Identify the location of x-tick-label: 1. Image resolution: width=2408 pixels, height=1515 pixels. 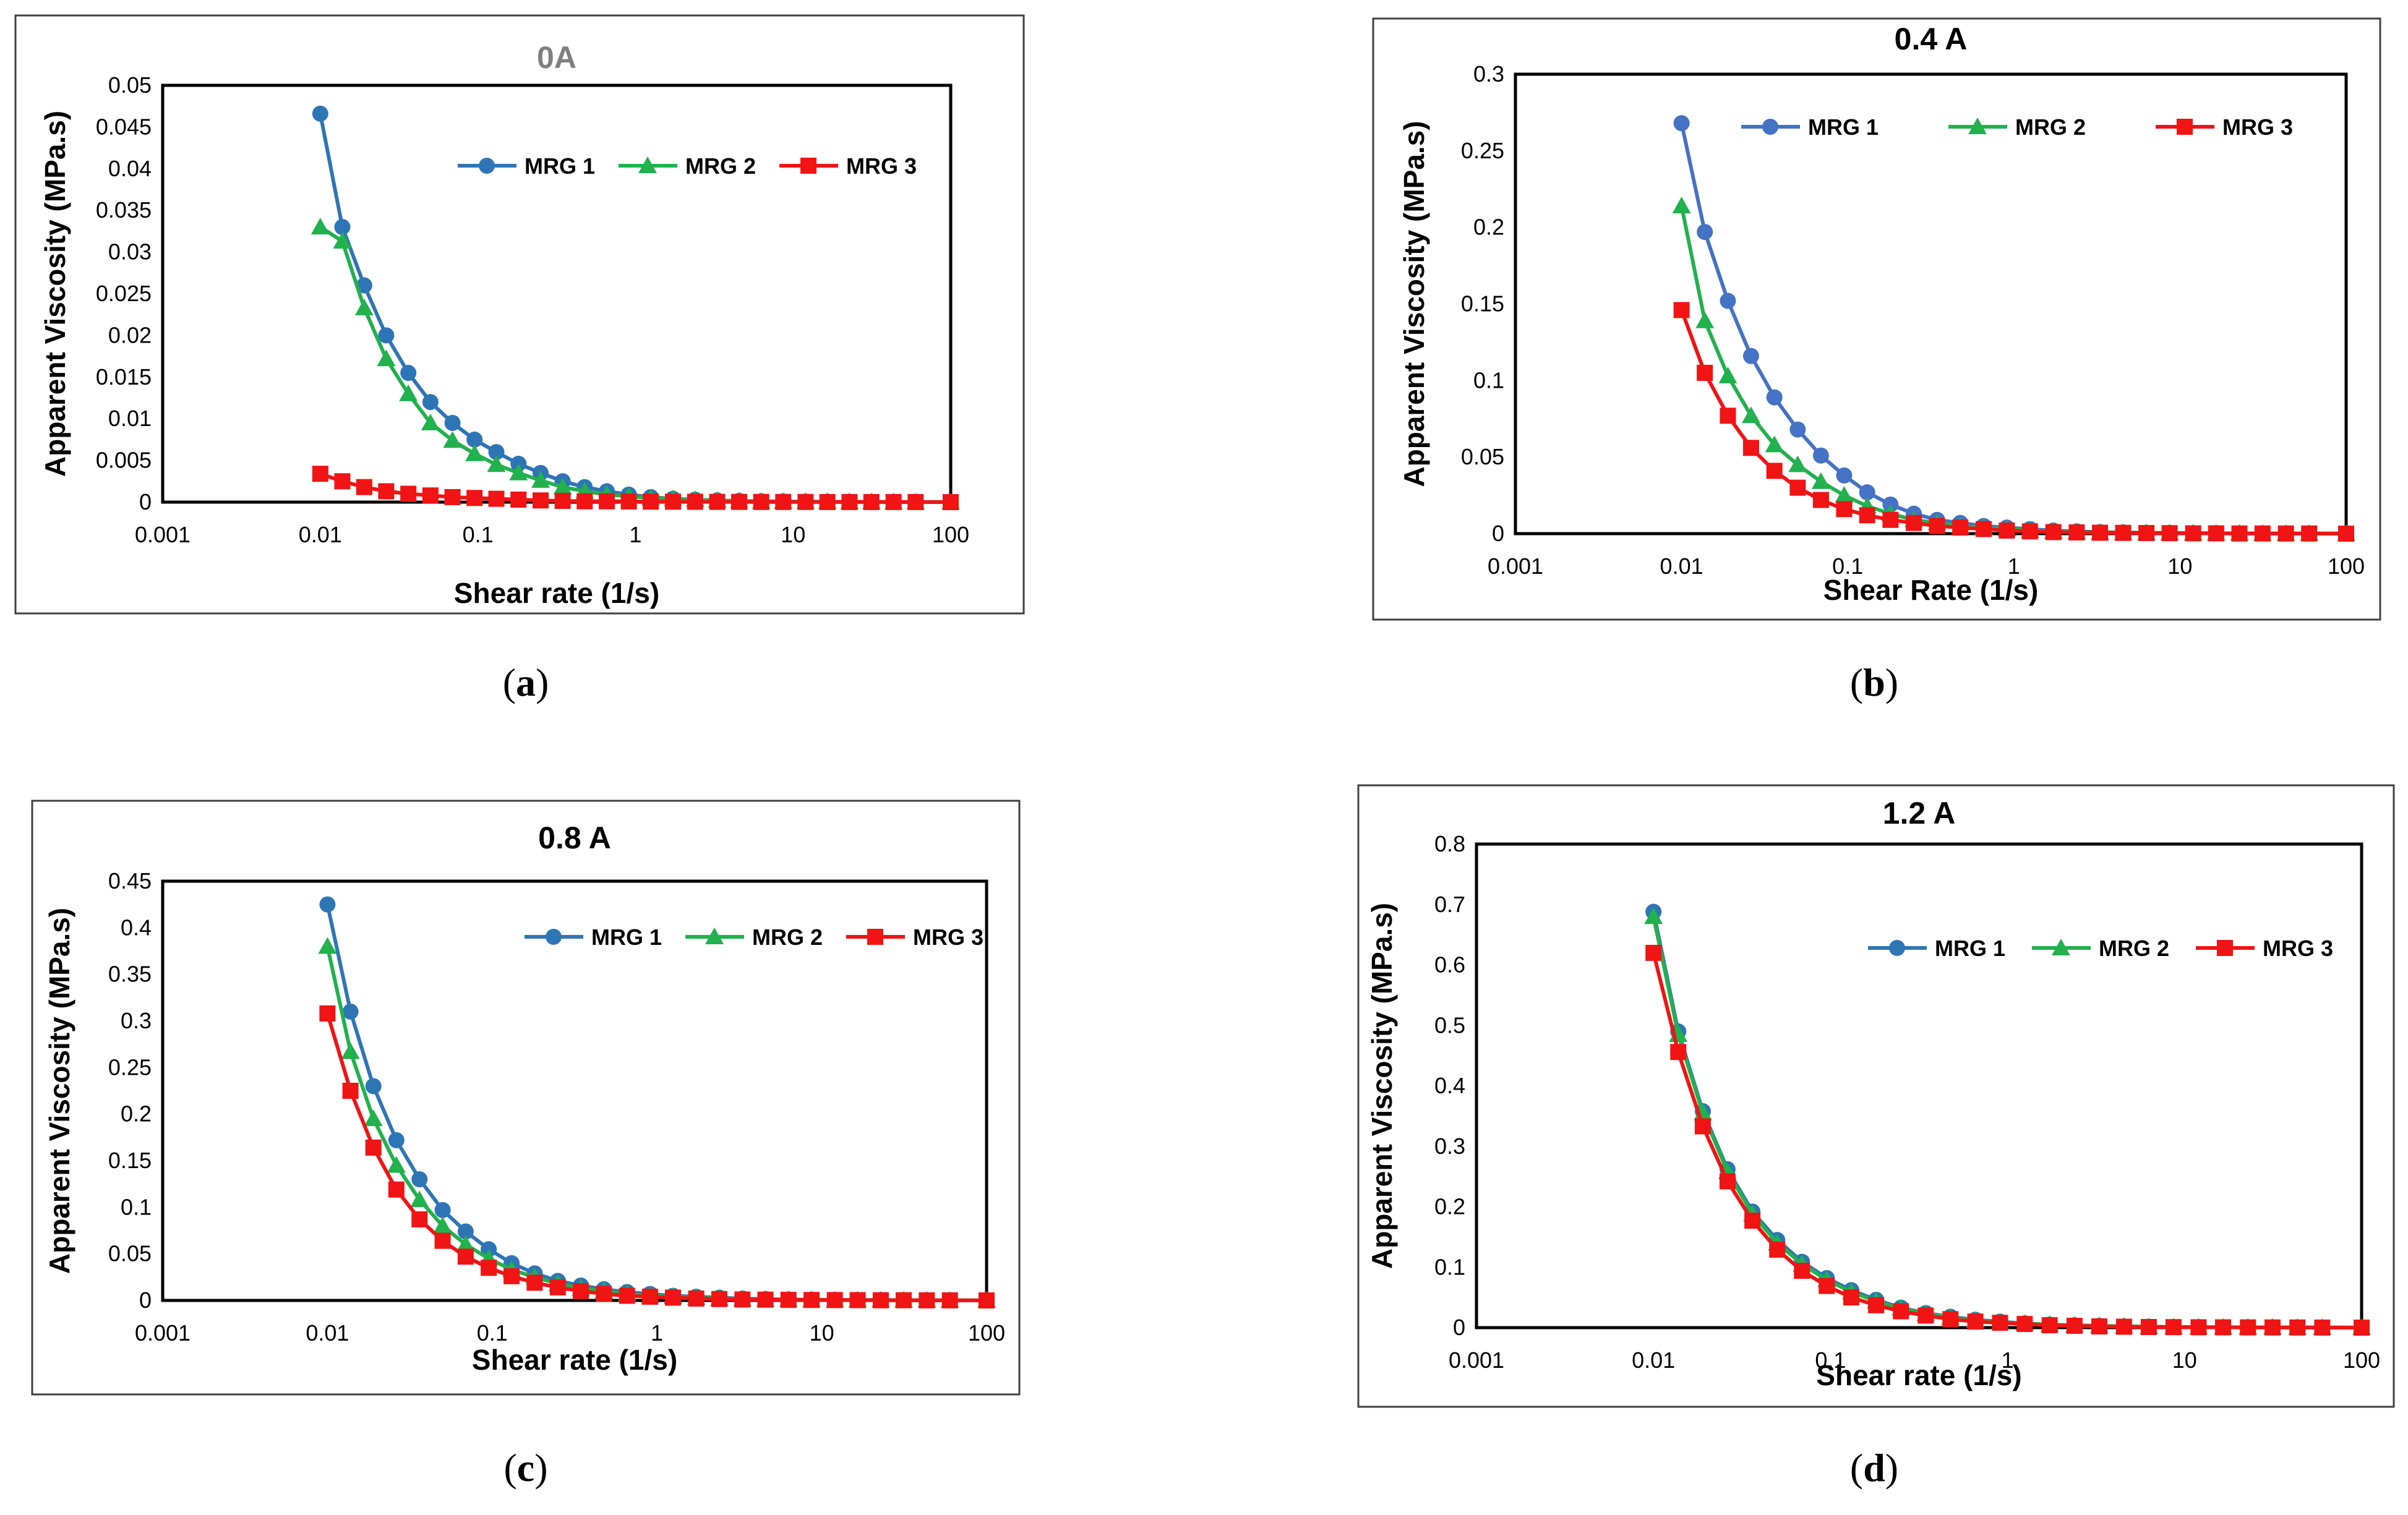
(2008, 1360).